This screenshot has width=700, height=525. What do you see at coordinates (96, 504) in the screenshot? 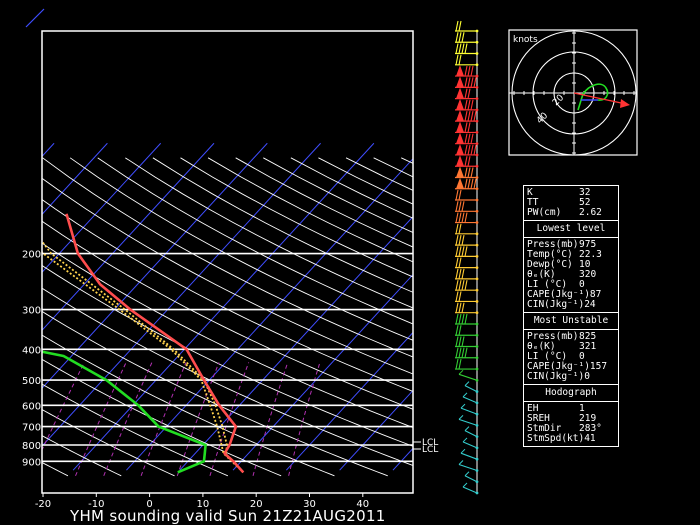
I see `temperature-tick-label: -10` at bounding box center [96, 504].